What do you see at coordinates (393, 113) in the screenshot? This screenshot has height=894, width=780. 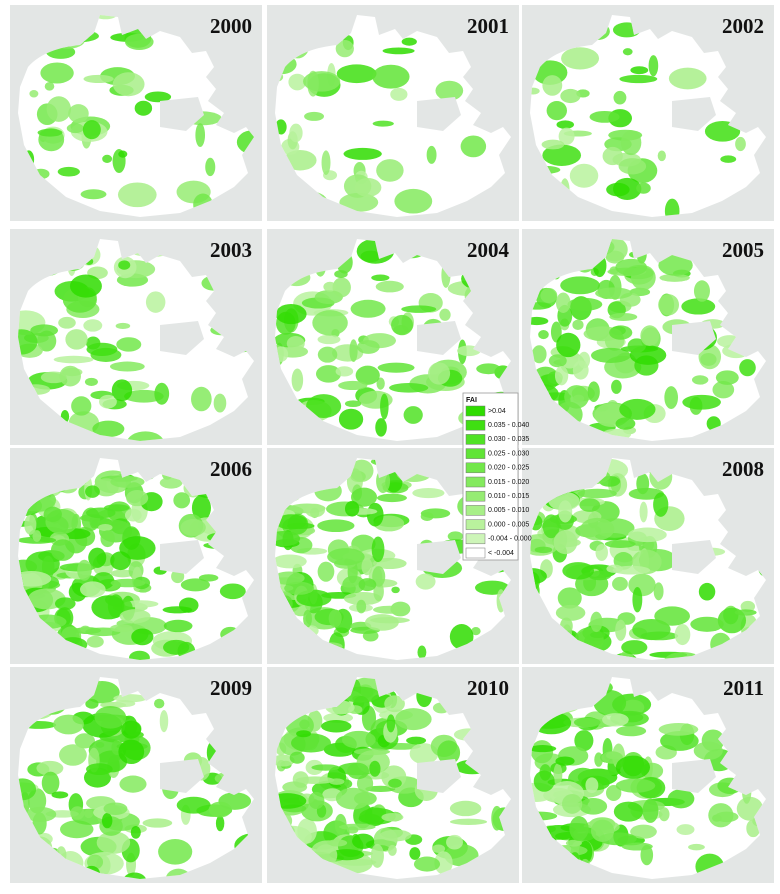 I see `map-panel: 2001` at bounding box center [393, 113].